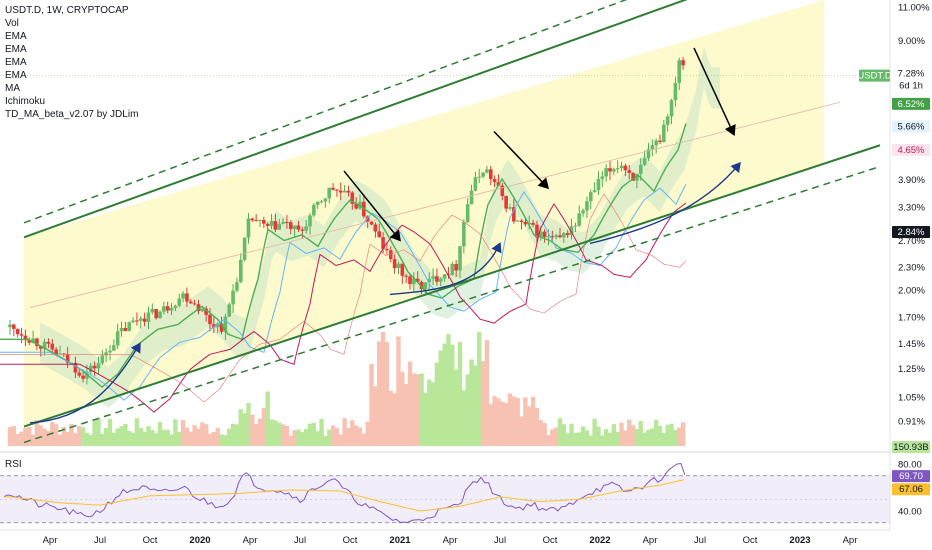  I want to click on time-tick-label: 2023, so click(799, 540).